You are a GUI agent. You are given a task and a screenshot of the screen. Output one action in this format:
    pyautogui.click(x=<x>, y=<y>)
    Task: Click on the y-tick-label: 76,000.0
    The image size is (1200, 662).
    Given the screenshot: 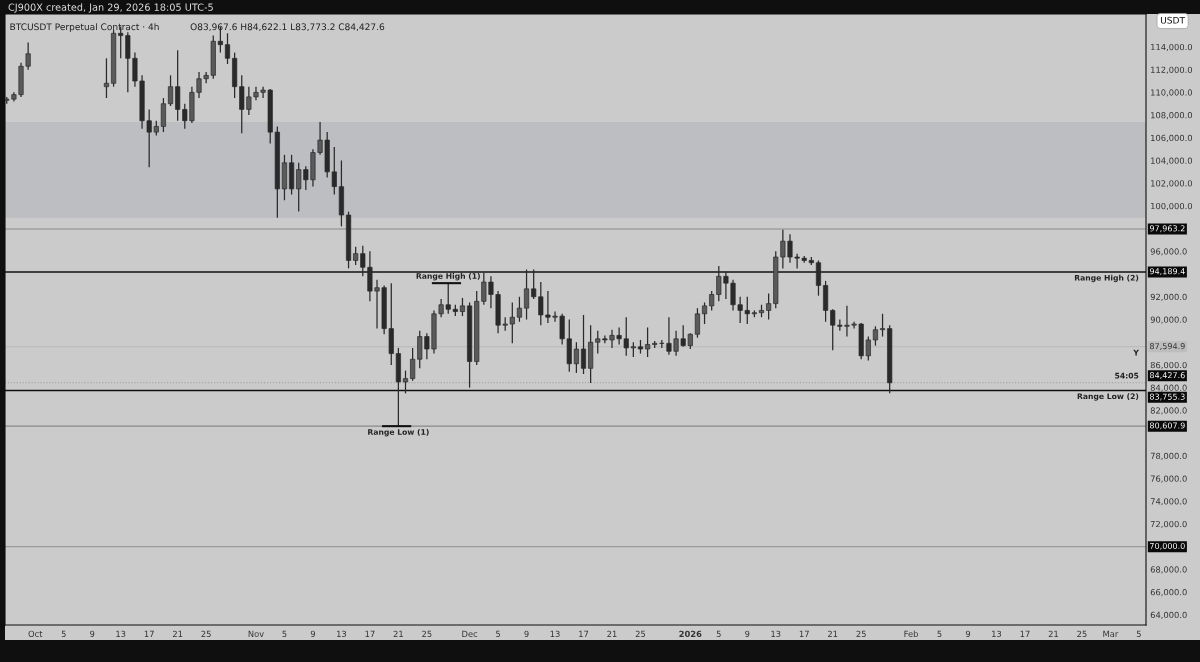 What is the action you would take?
    pyautogui.click(x=1168, y=479)
    